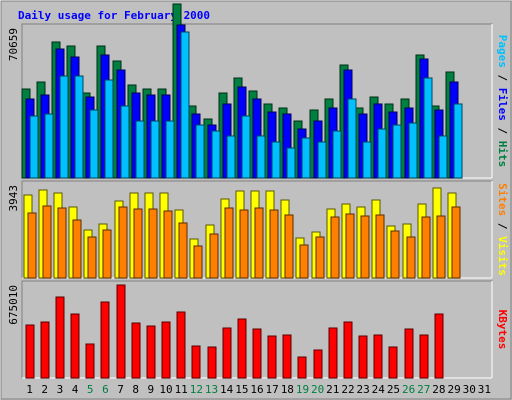 Image resolution: width=512 pixels, height=400 pixels. Describe the element at coordinates (181, 389) in the screenshot. I see `day-label: 11` at that location.